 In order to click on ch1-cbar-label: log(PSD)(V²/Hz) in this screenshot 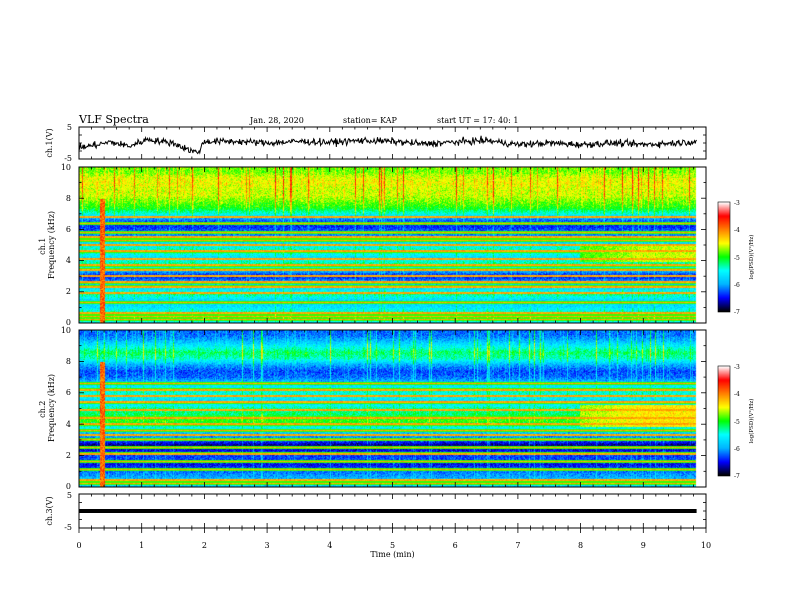, I will do `click(751, 257)`.